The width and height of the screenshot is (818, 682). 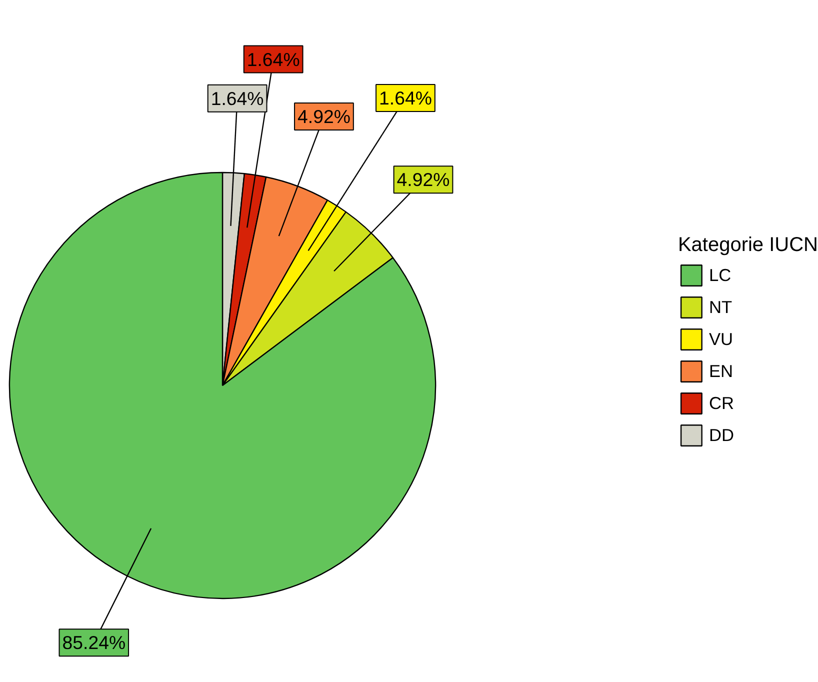 What do you see at coordinates (720, 275) in the screenshot?
I see `legend-label: LC` at bounding box center [720, 275].